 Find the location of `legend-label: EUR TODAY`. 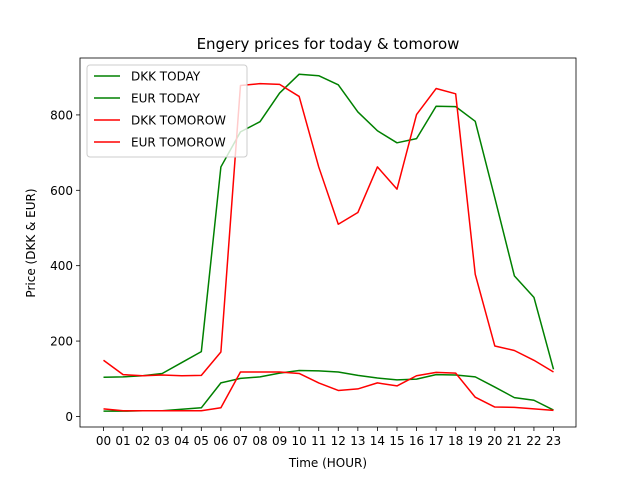

legend-label: EUR TODAY is located at coordinates (166, 99).